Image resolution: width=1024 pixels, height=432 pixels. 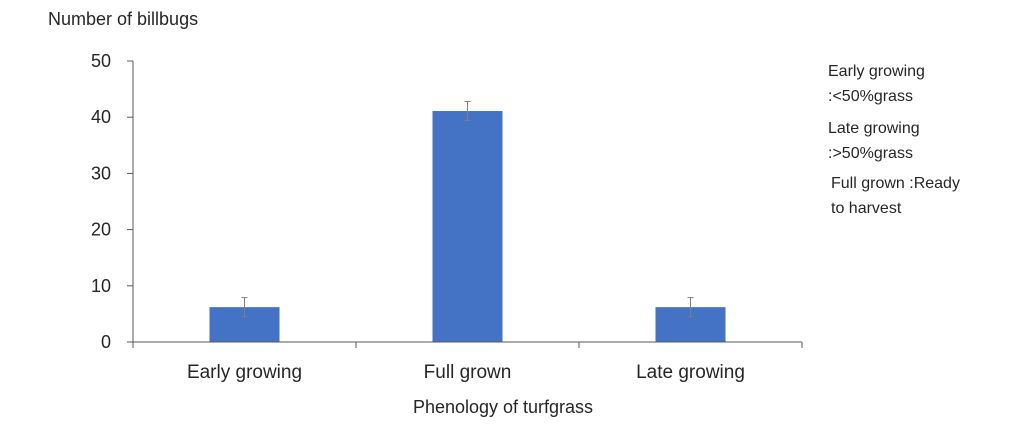 What do you see at coordinates (874, 128) in the screenshot?
I see `annotation-line: Late growing` at bounding box center [874, 128].